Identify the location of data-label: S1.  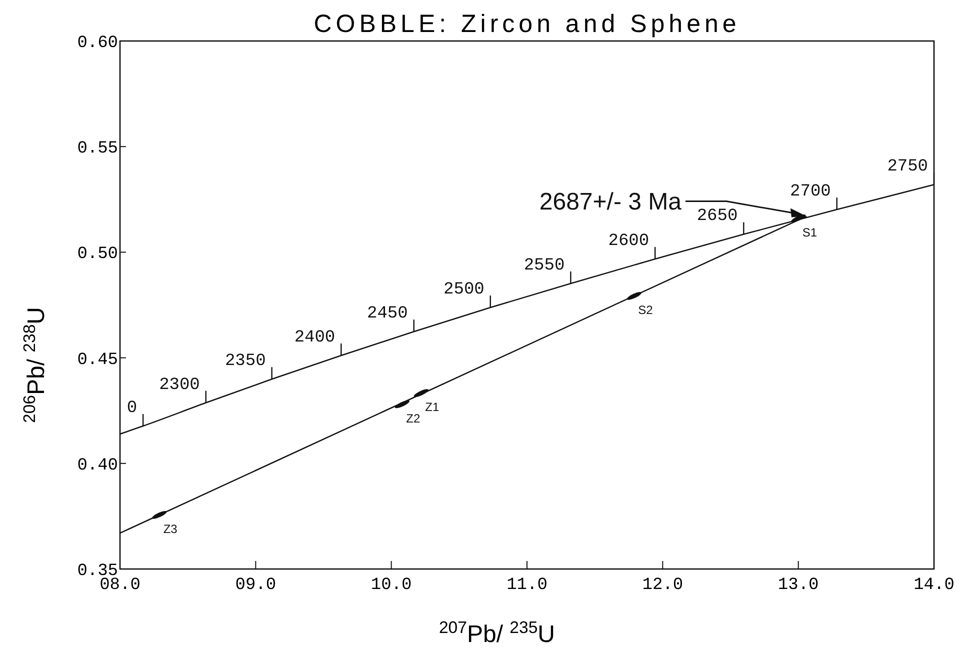
(810, 232).